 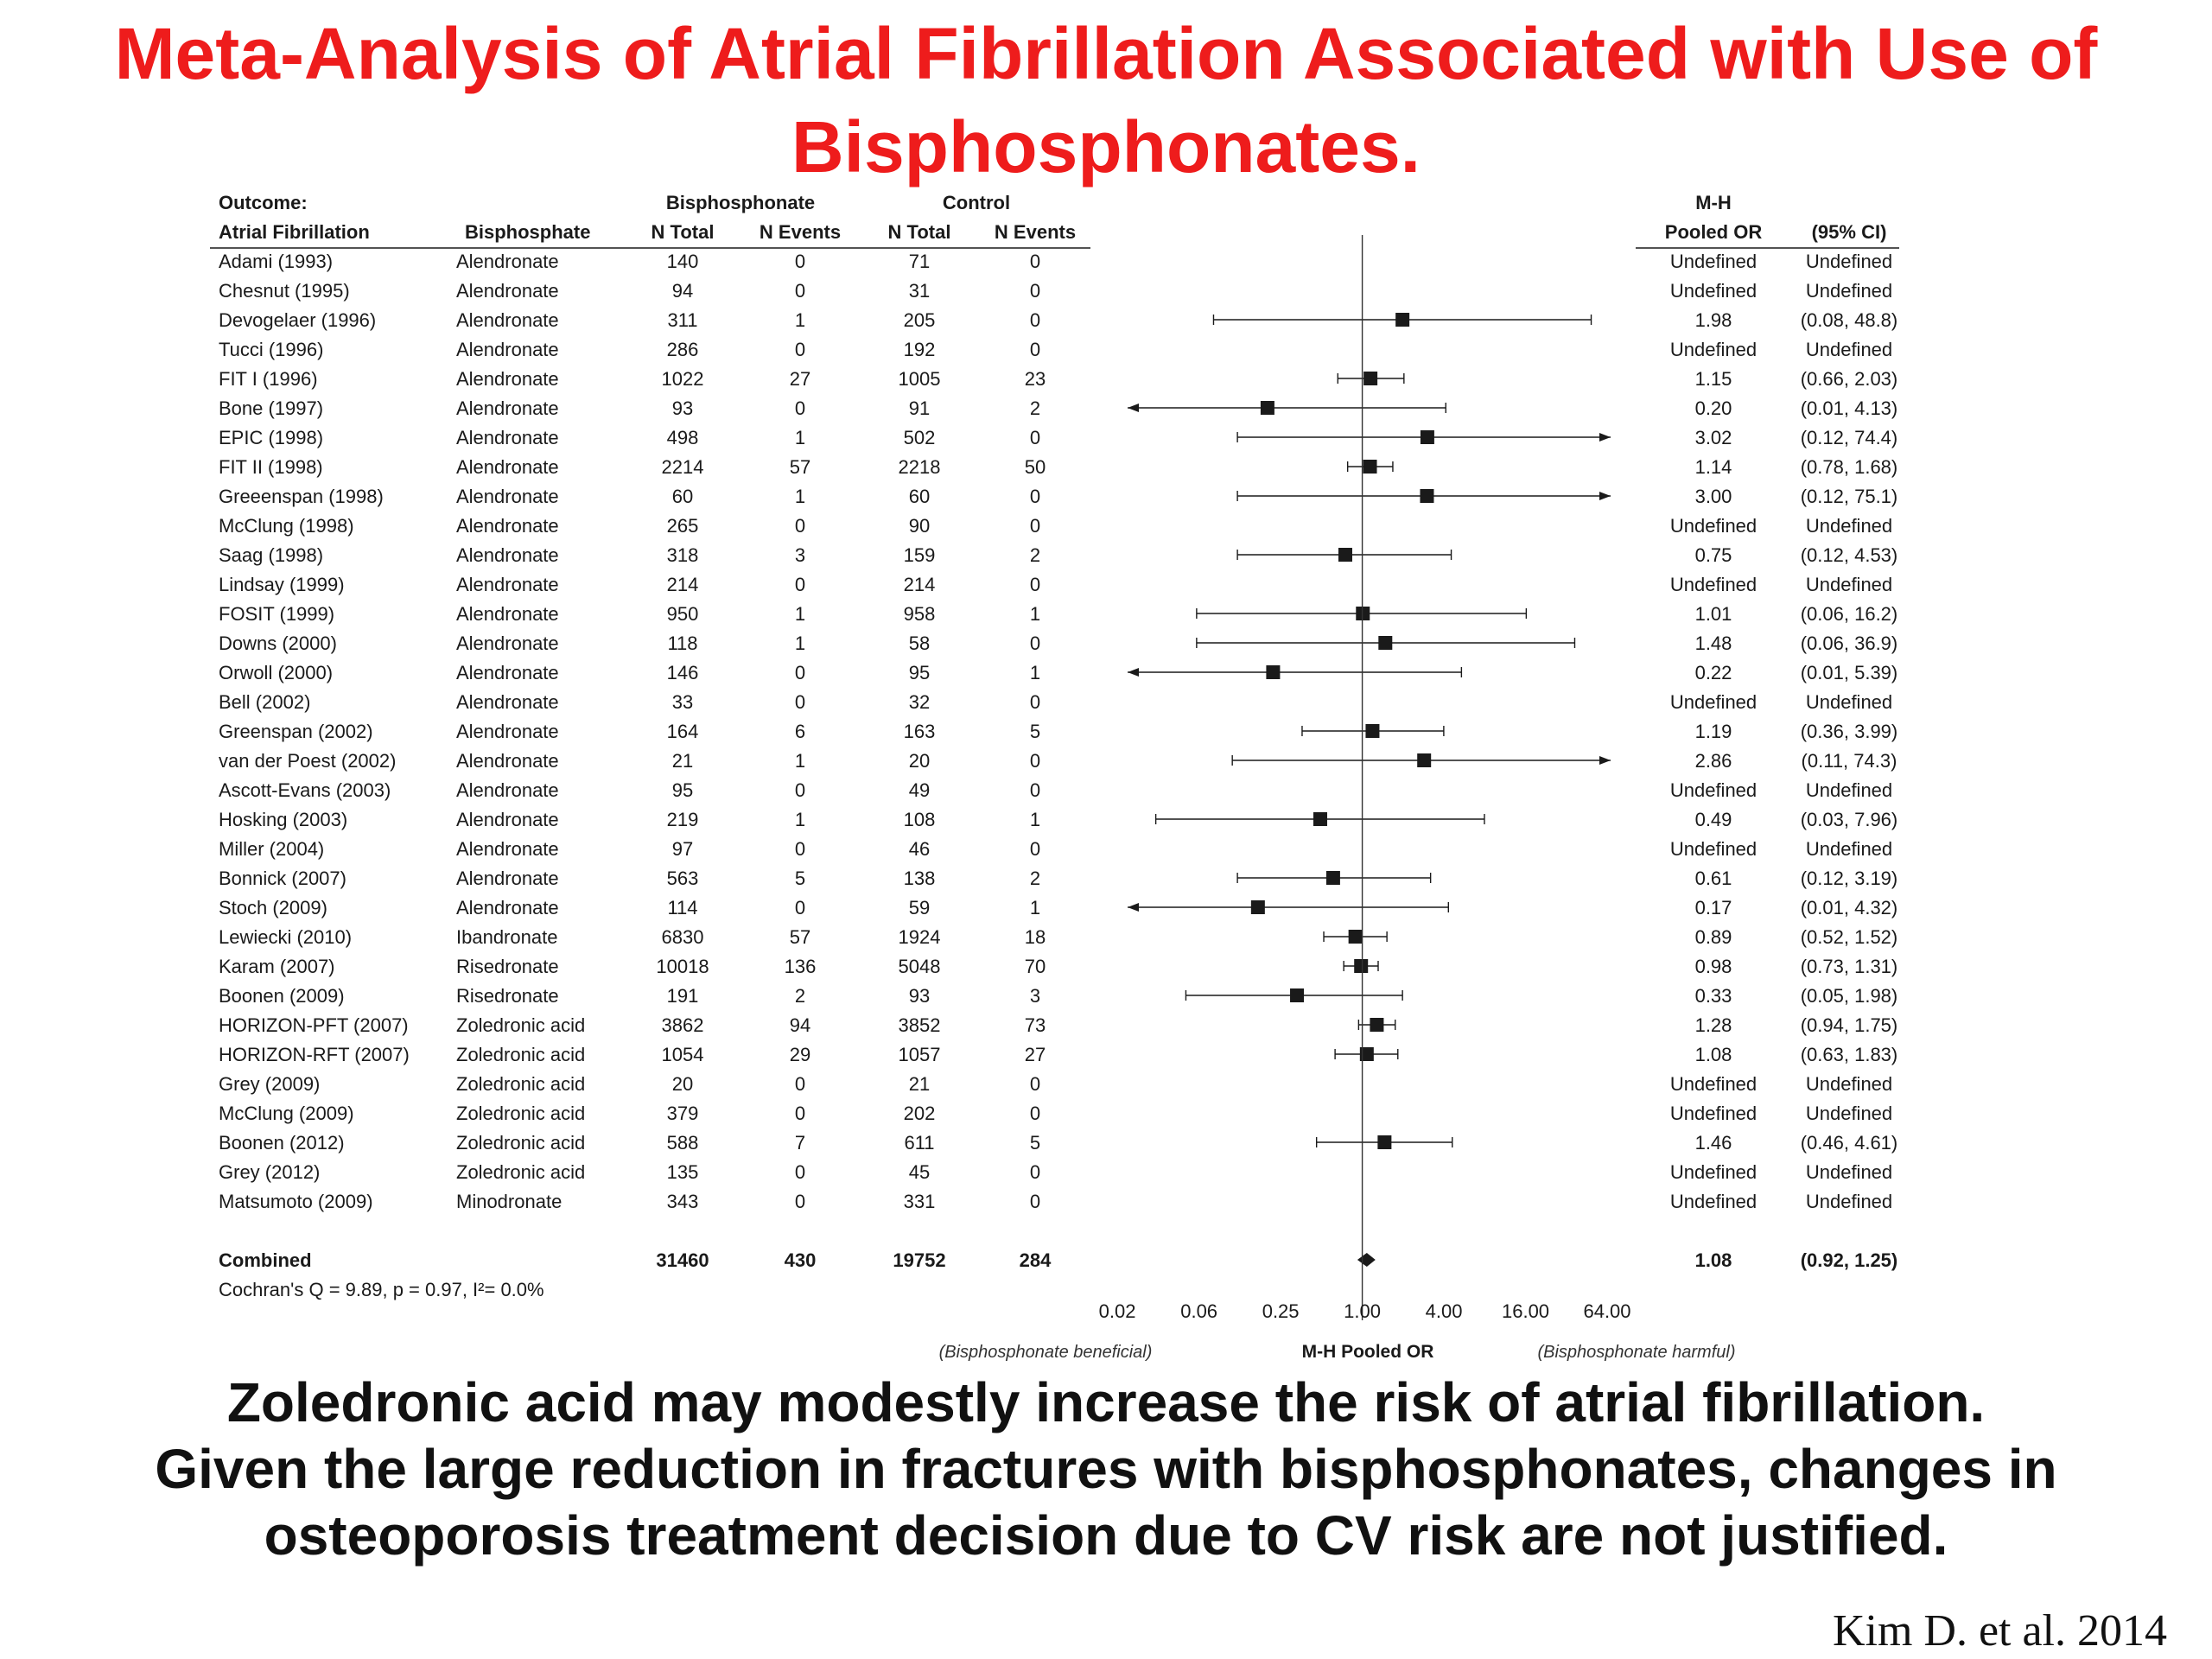 What do you see at coordinates (920, 1201) in the screenshot?
I see `row-ctl-n-total: 331` at bounding box center [920, 1201].